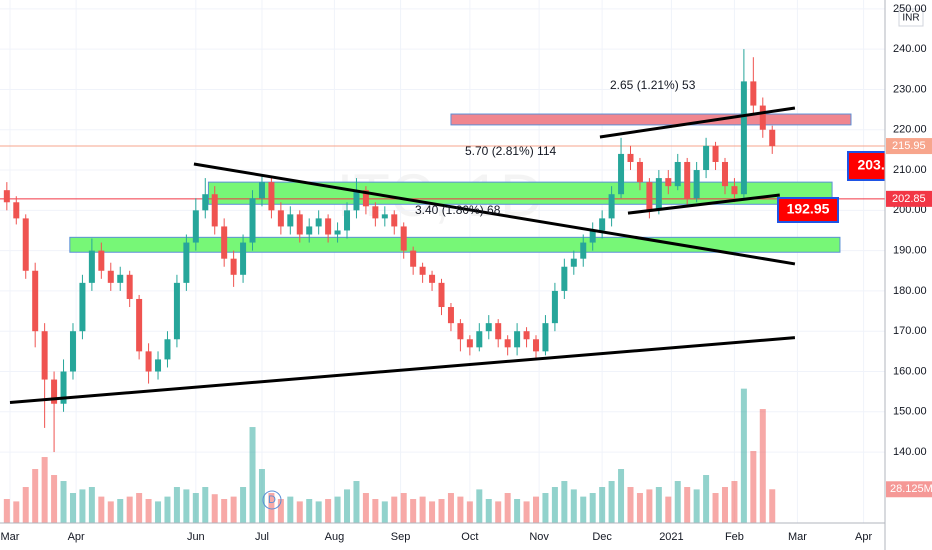 The width and height of the screenshot is (932, 550). Describe the element at coordinates (335, 537) in the screenshot. I see `x-tick-label: Aug` at that location.